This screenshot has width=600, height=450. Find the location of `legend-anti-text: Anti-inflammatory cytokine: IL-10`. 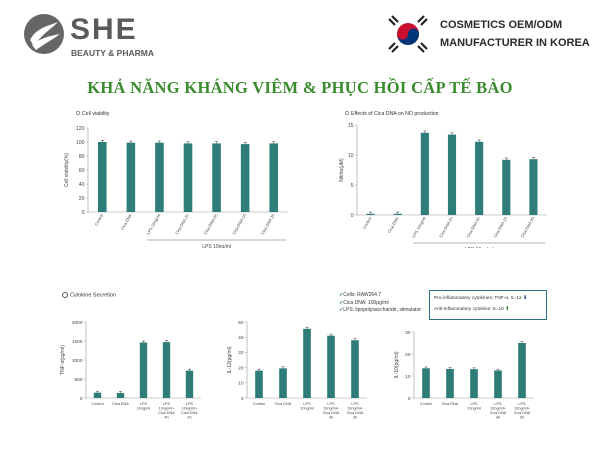

legend-anti-text: Anti-inflammatory cytokine: IL-10 is located at coordinates (469, 309).